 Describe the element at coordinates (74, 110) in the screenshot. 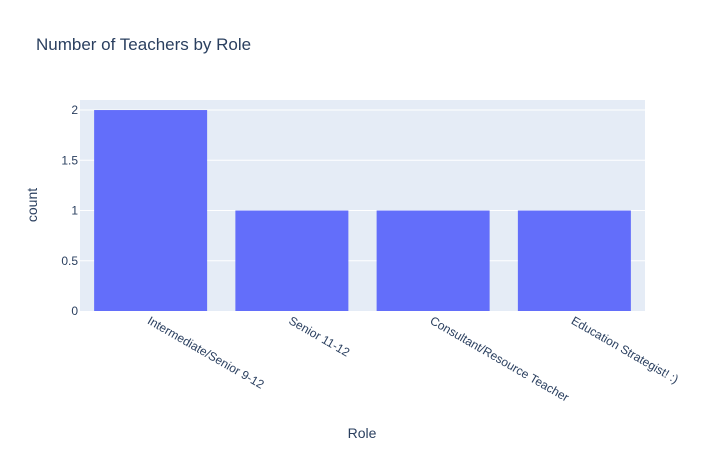

I see `y-tick-label: 2` at that location.